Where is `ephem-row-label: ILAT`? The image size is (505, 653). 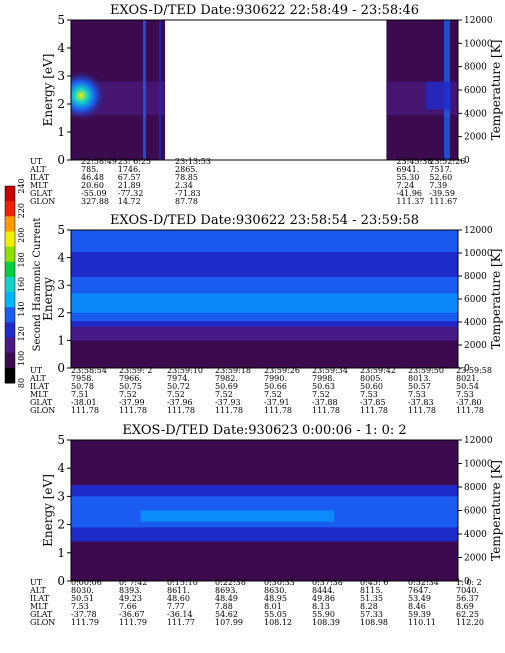 ephem-row-label: ILAT is located at coordinates (40, 177).